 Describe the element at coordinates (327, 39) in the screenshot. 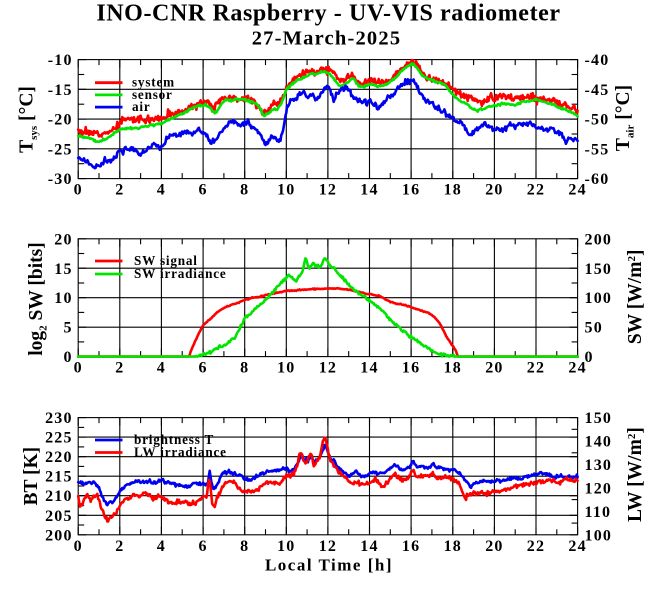

I see `svg-text: 27-March-2025` at that location.